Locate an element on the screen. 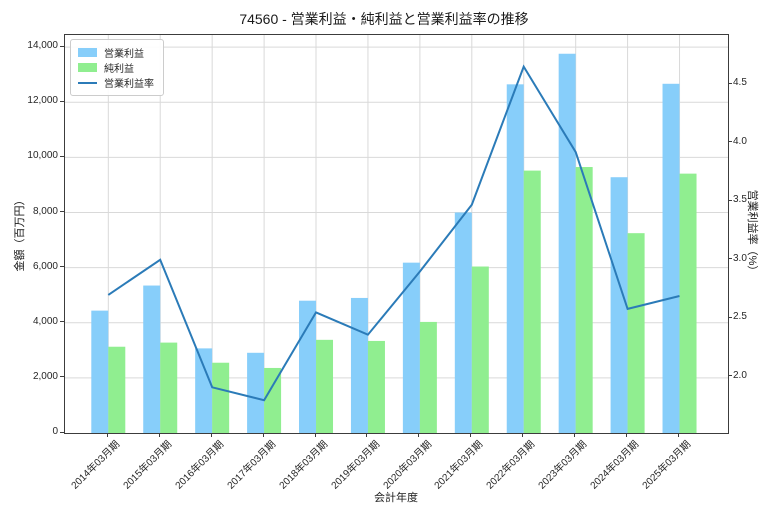  legend-label: 営業利益 is located at coordinates (124, 54).